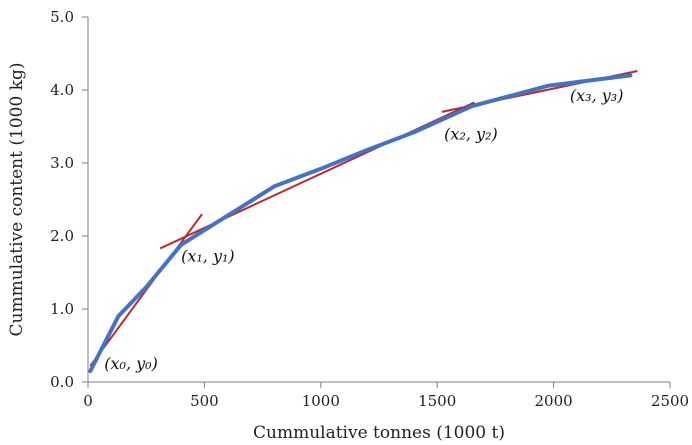 The height and width of the screenshot is (445, 692). I want to click on x-tick-label: 500, so click(204, 401).